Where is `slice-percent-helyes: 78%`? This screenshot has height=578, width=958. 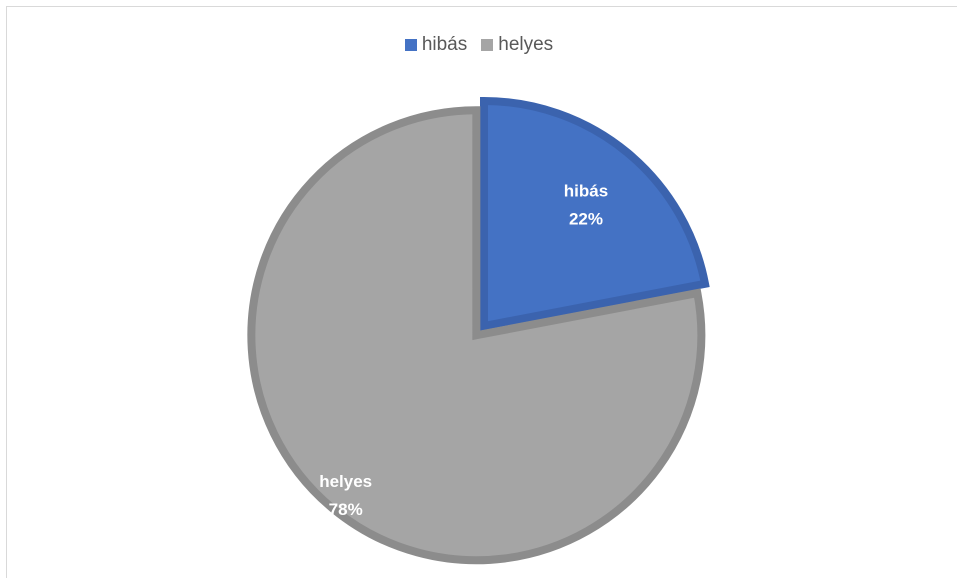
slice-percent-helyes: 78% is located at coordinates (346, 509).